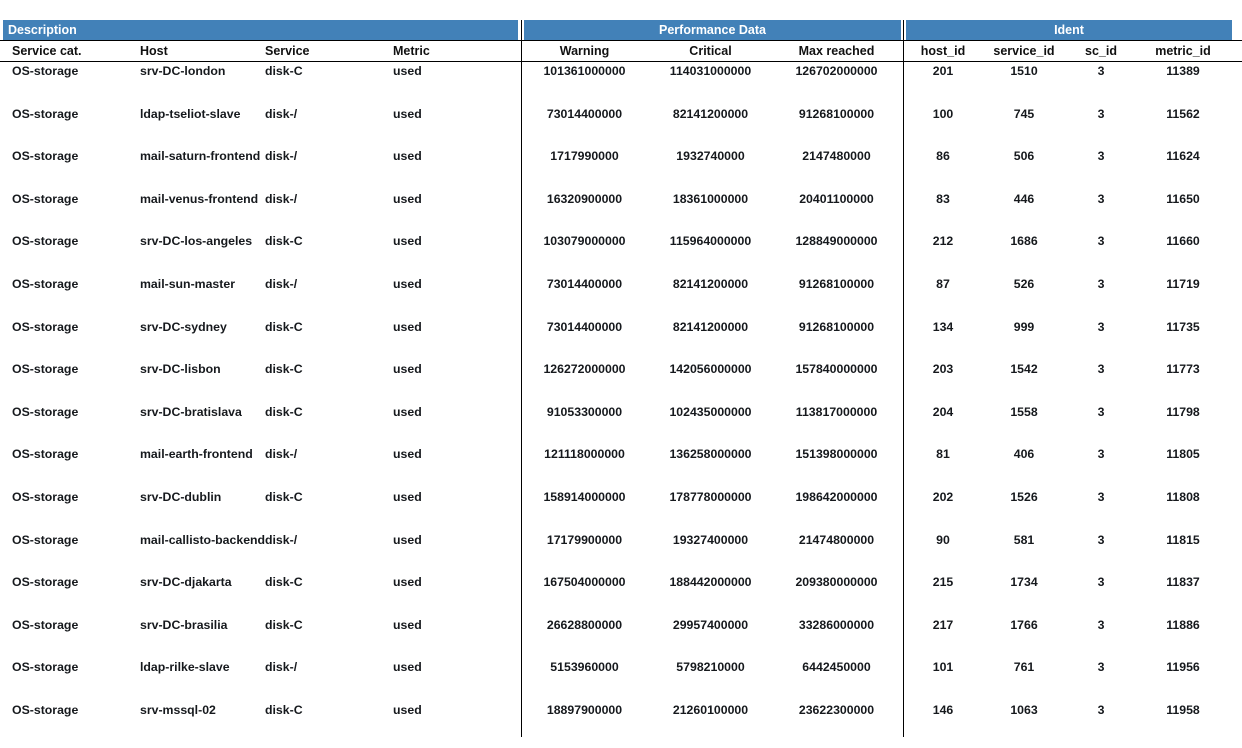 The height and width of the screenshot is (748, 1242). Describe the element at coordinates (584, 198) in the screenshot. I see `cell-warning: 16320900000` at that location.